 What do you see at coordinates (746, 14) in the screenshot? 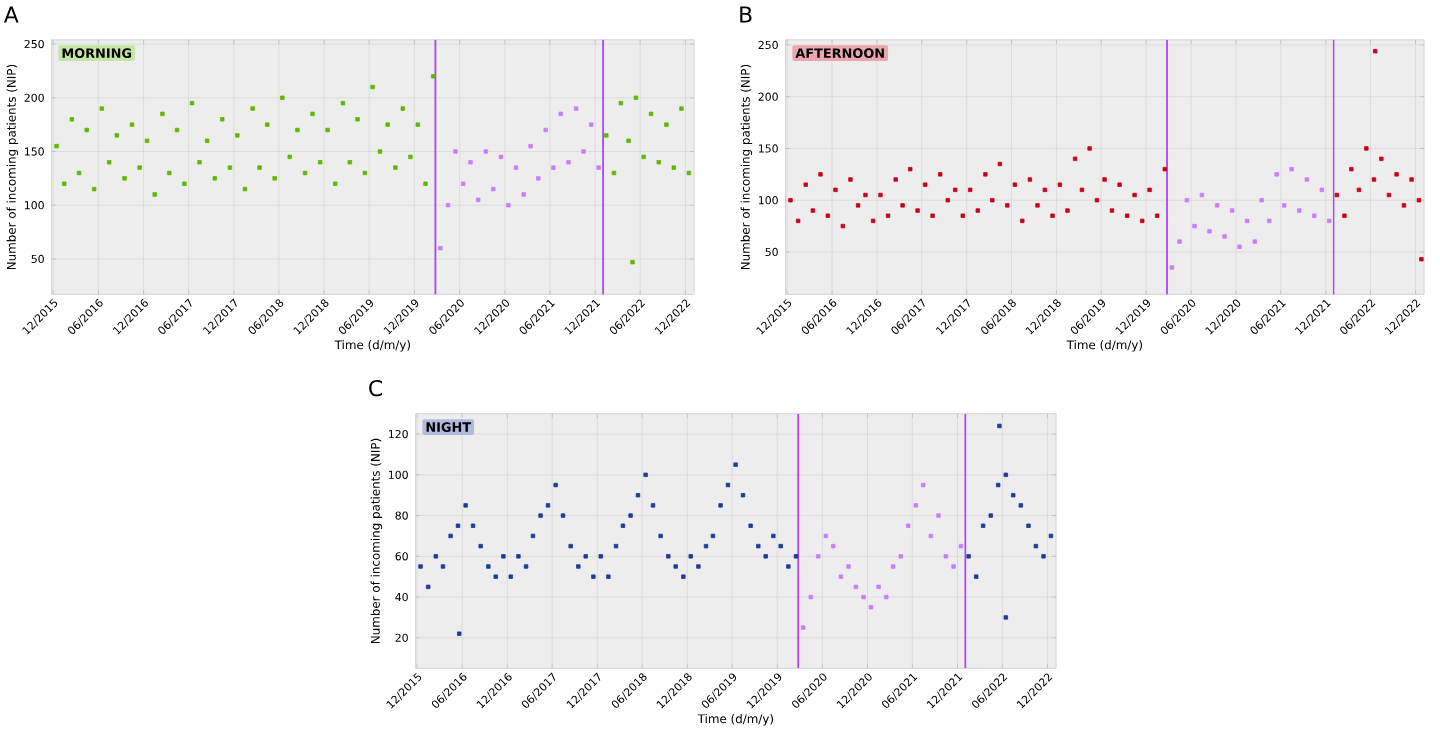
I see `chart-title: B` at bounding box center [746, 14].